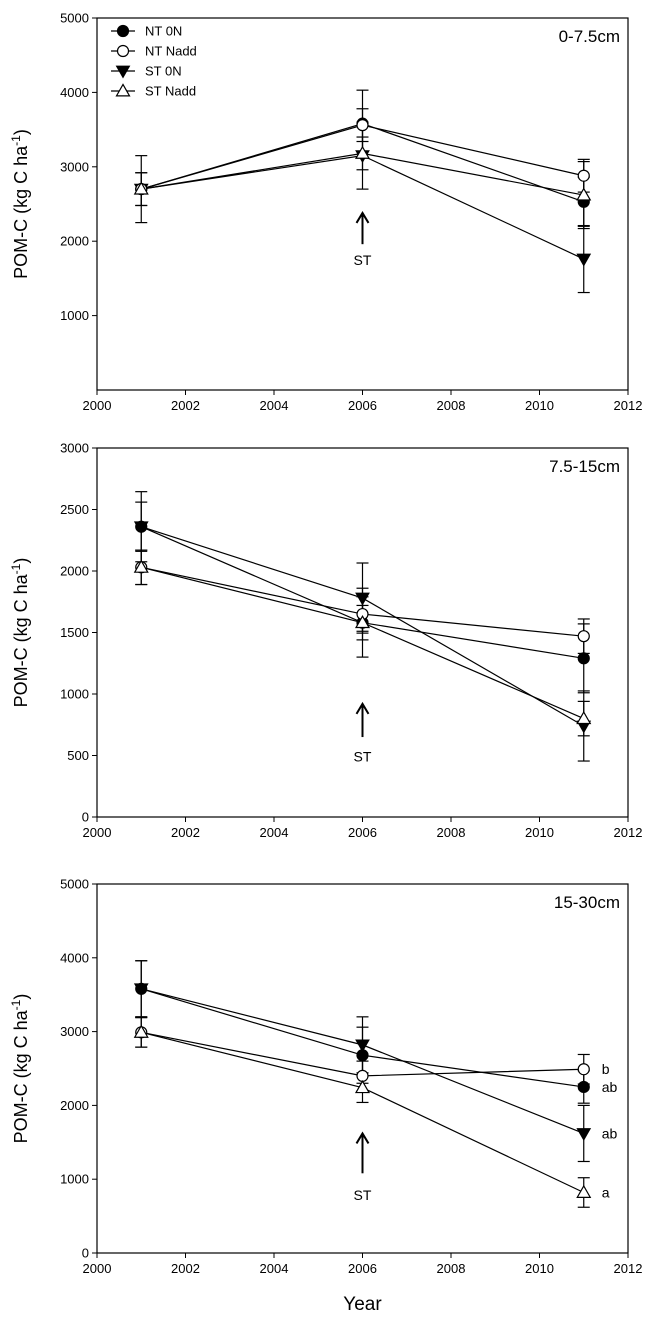  I want to click on x-axis-label: Year, so click(362, 1304).